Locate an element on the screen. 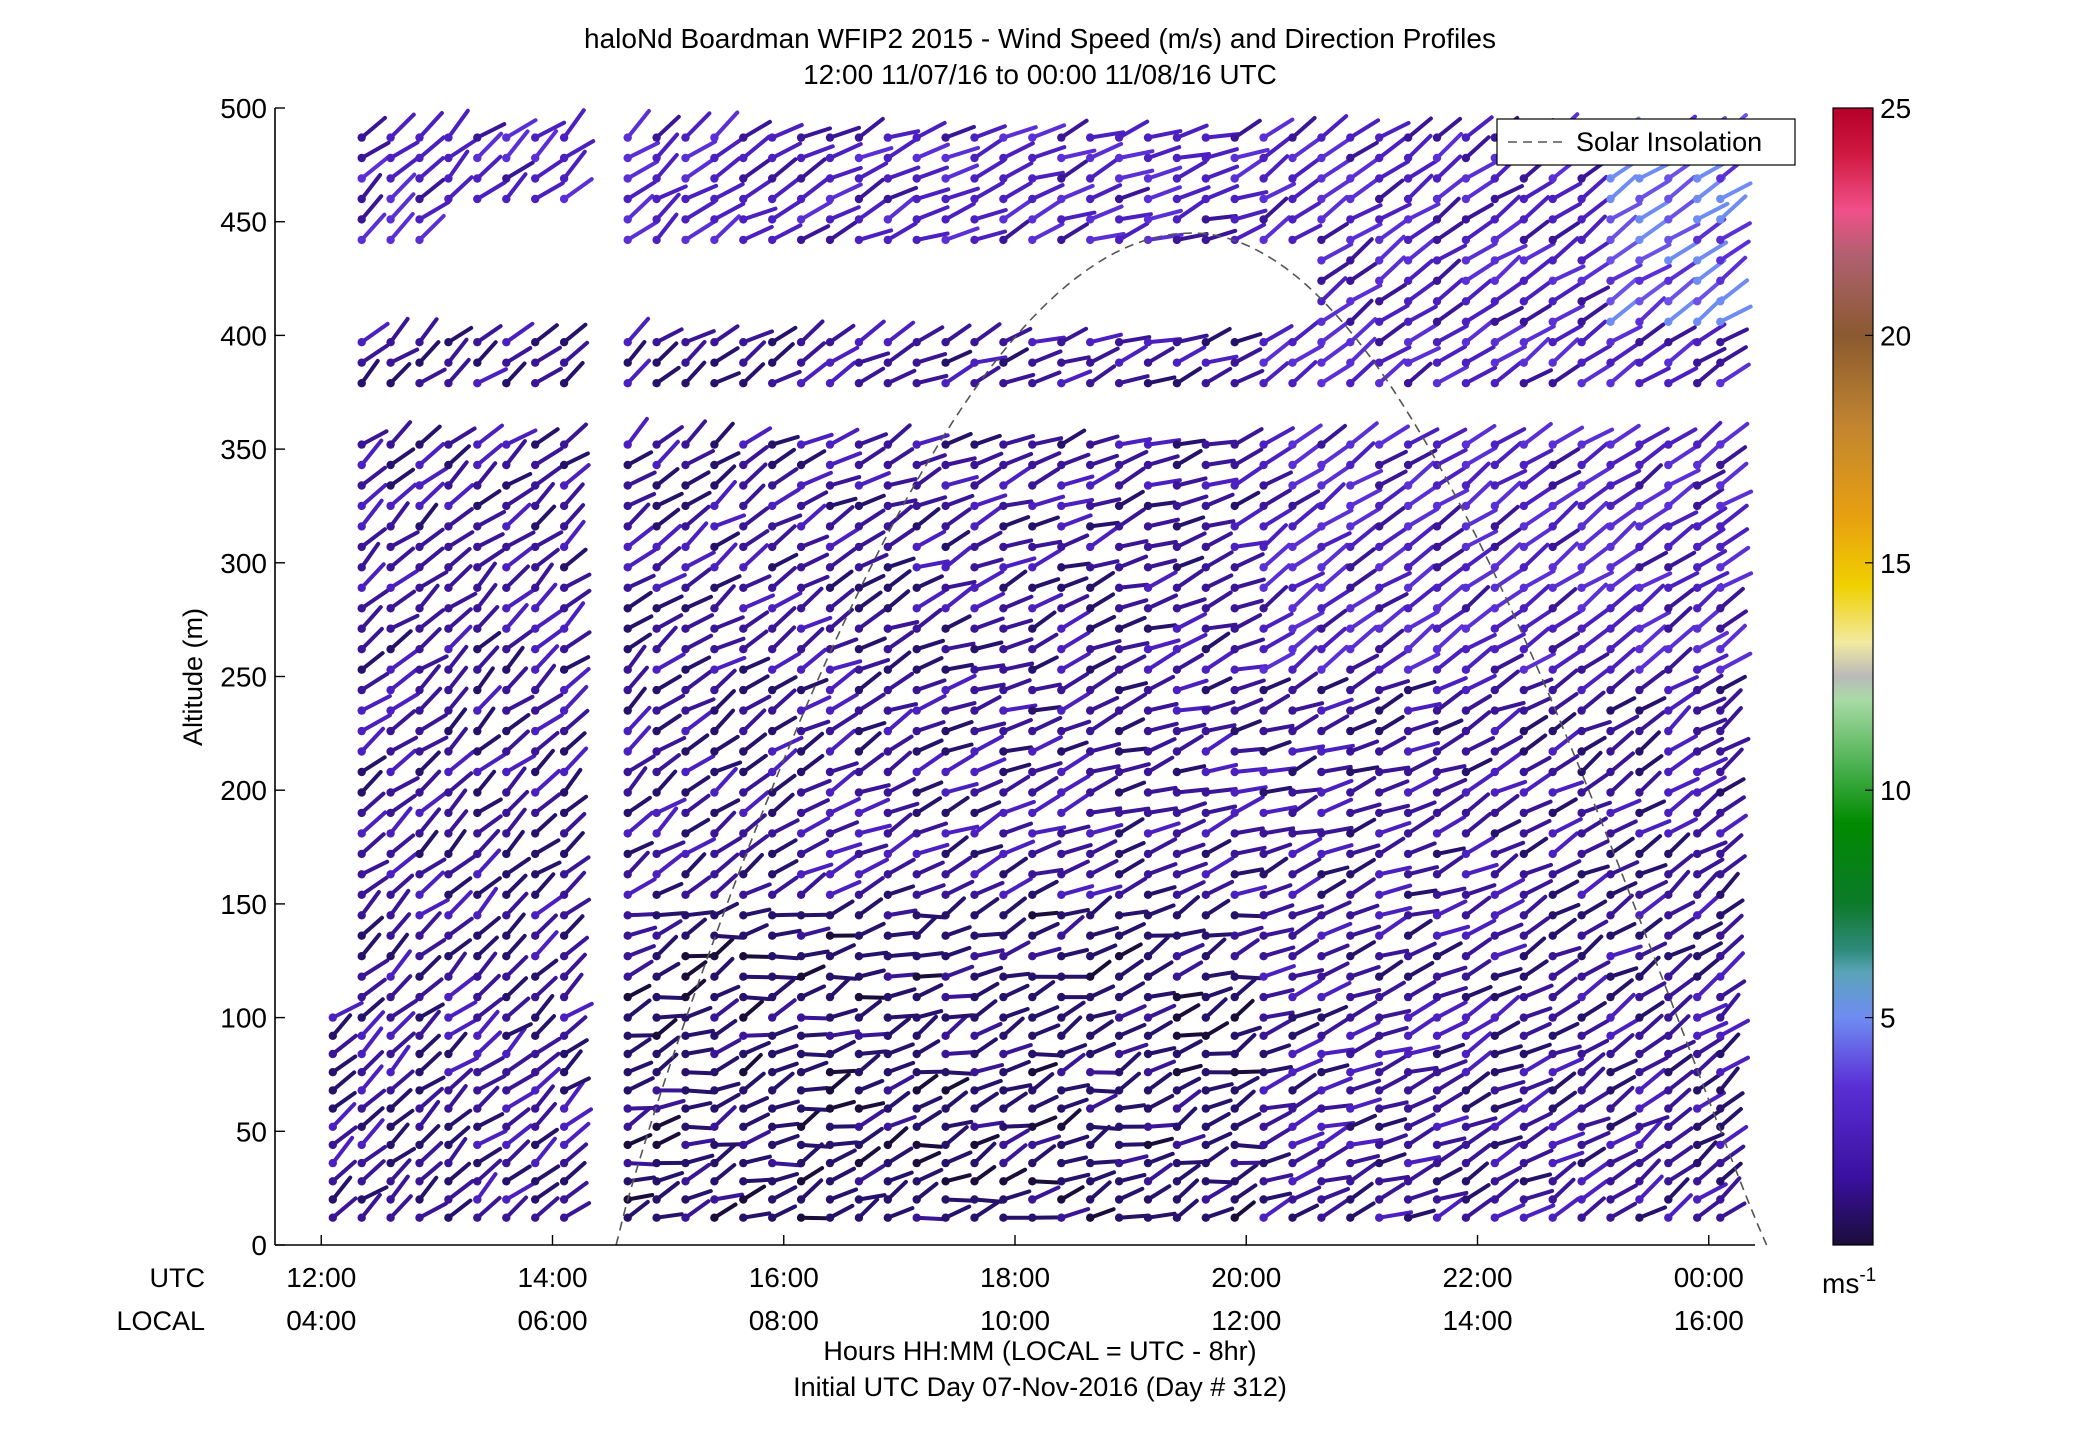 Image resolution: width=2098 pixels, height=1430 pixels. y-tick-label: 100 is located at coordinates (243, 1018).